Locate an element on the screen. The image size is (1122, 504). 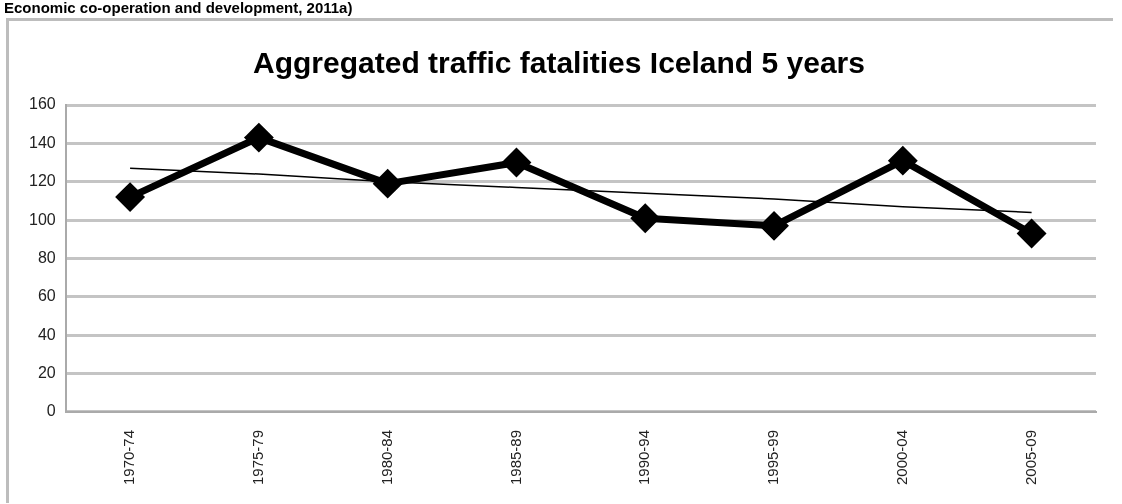
x-tick-label: 2000-04 is located at coordinates (901, 457).